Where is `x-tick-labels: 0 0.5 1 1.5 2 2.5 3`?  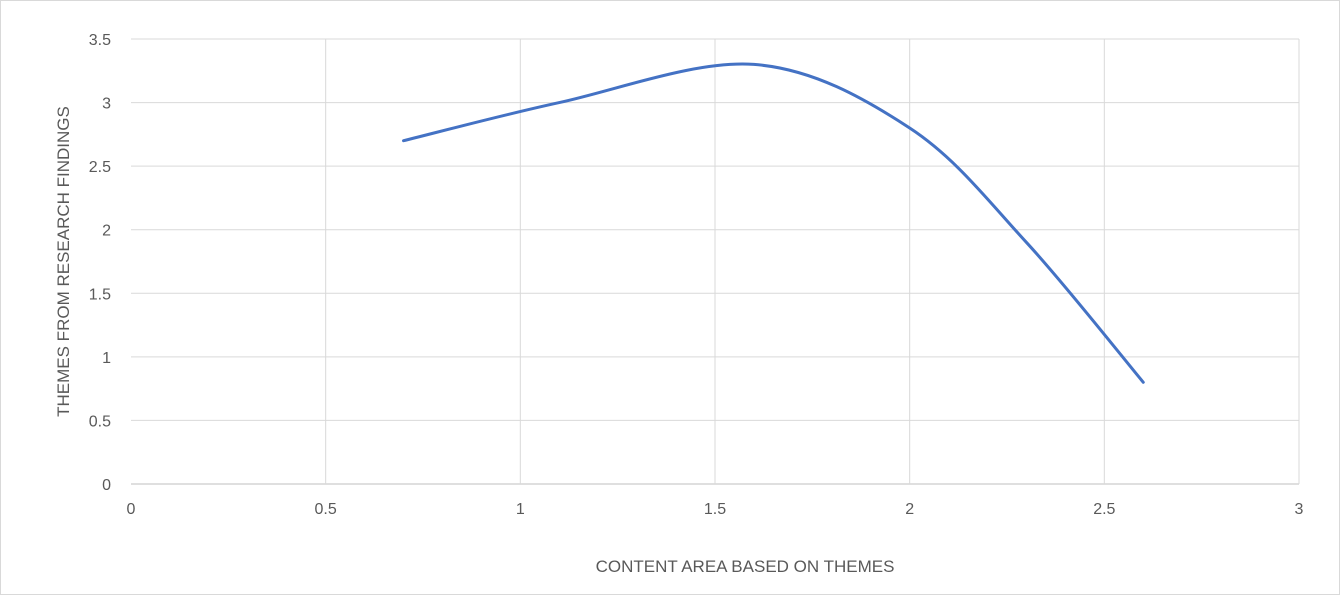 x-tick-labels: 0 0.5 1 1.5 2 2.5 3 is located at coordinates (715, 509).